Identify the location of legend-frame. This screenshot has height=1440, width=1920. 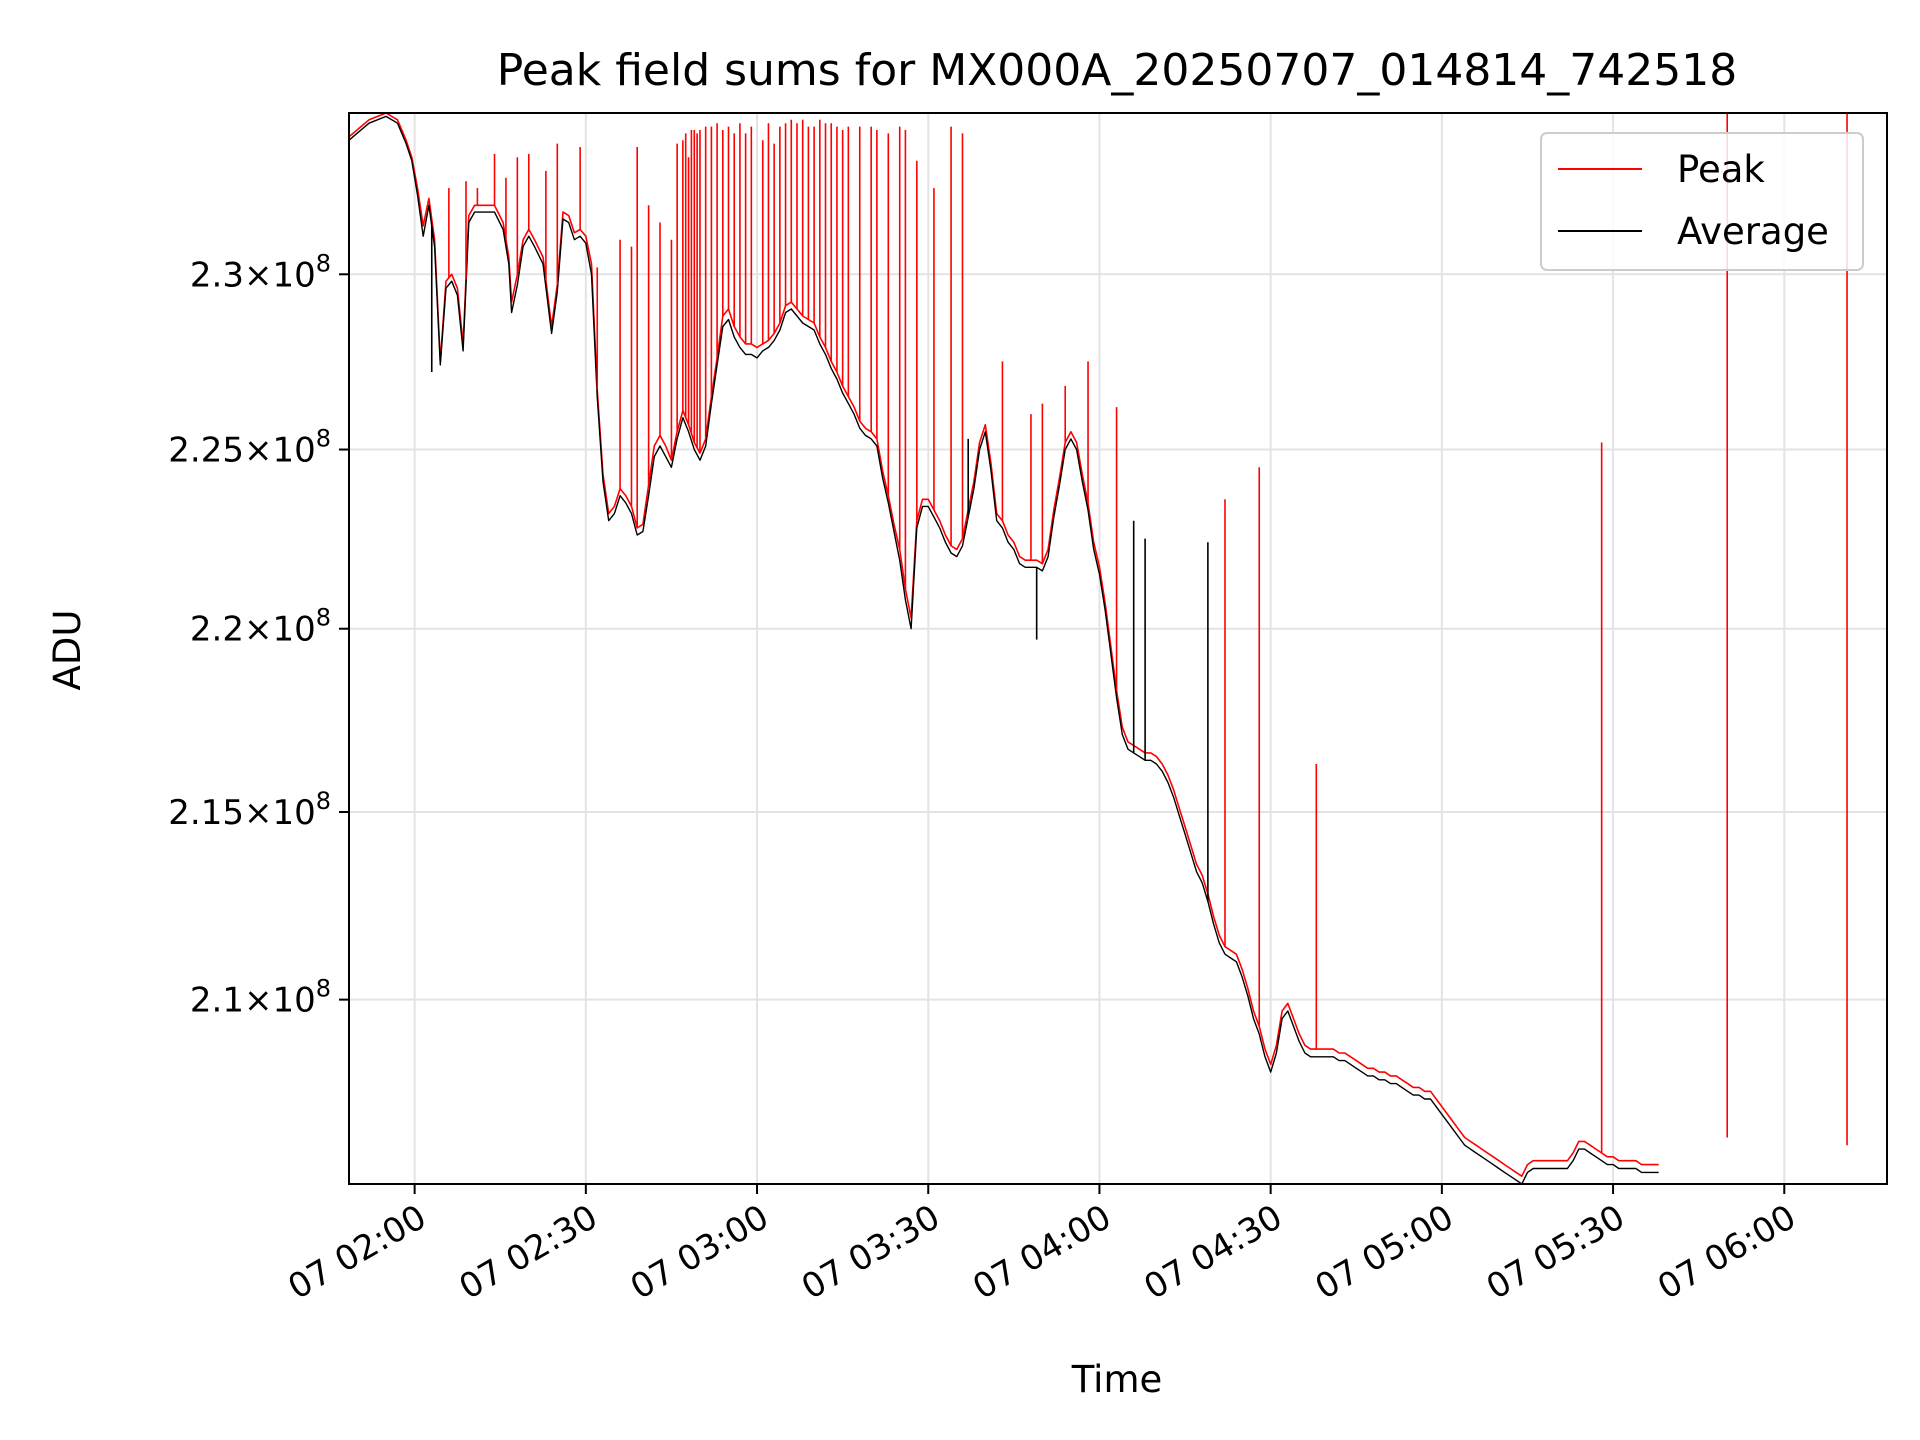
(1702, 201).